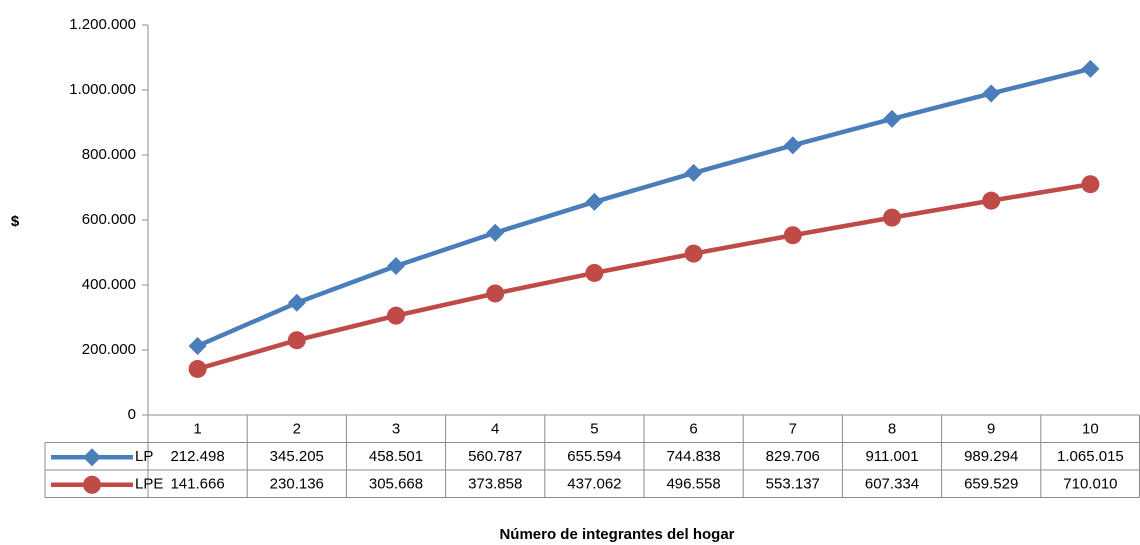  Describe the element at coordinates (109, 219) in the screenshot. I see `y-tick-label: 600.000` at that location.